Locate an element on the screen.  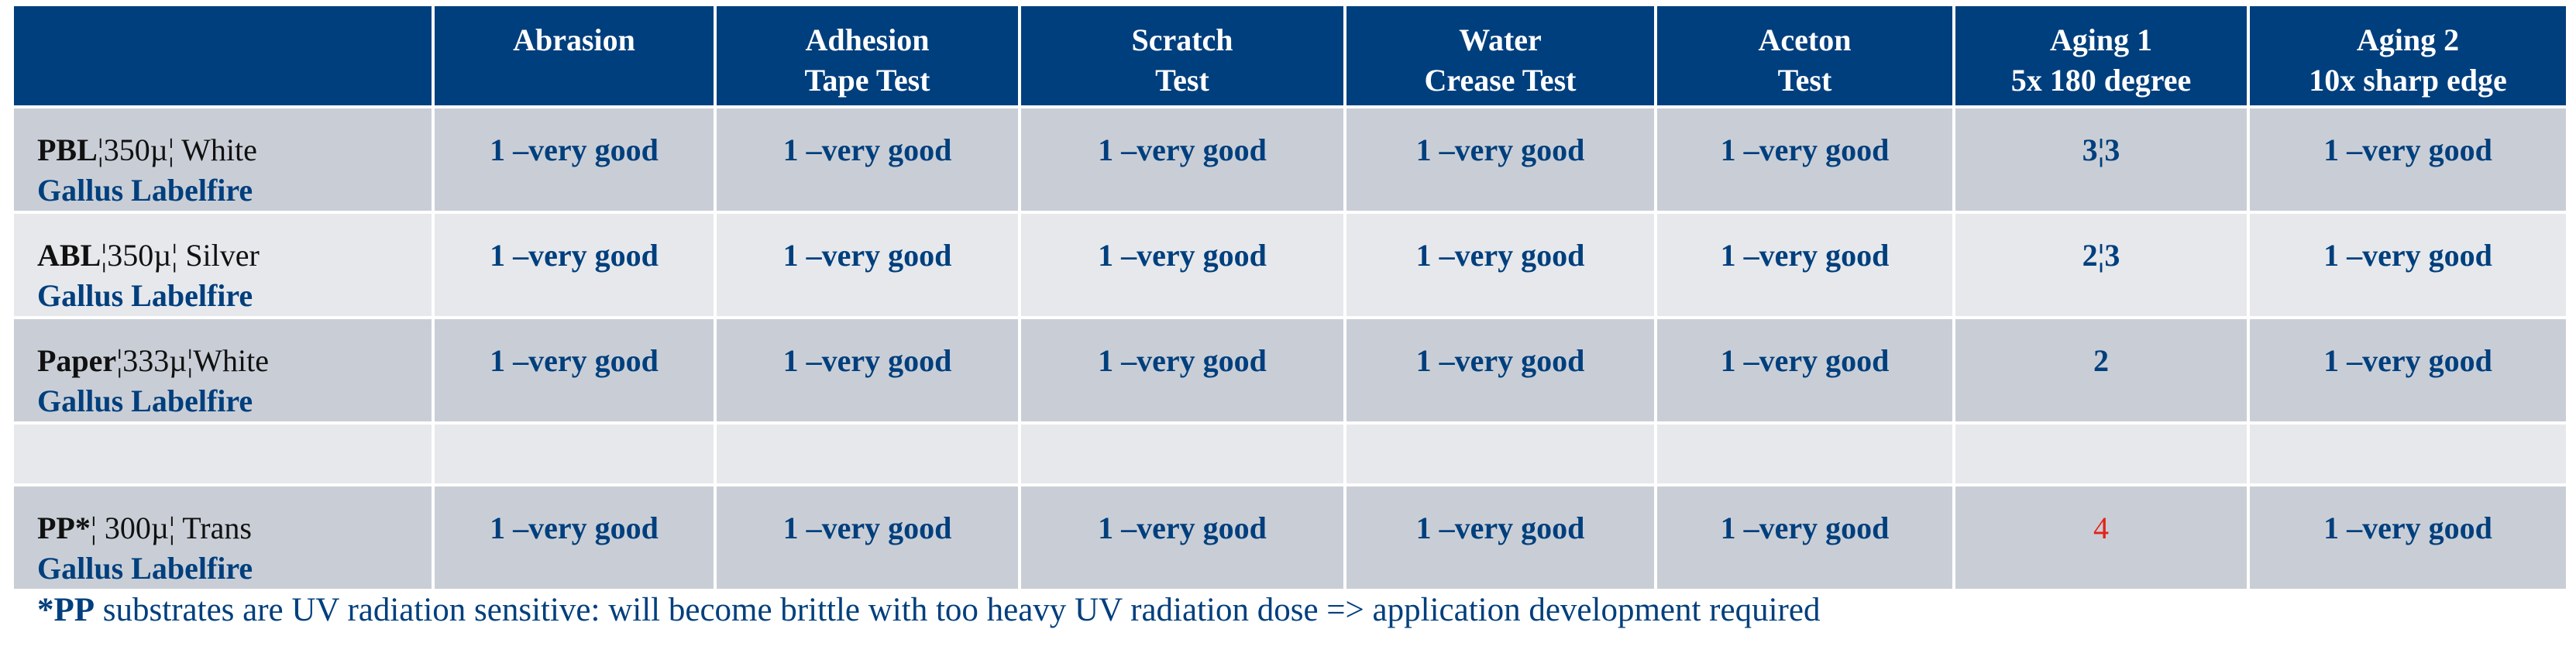
material-cell: Paper¦333µ¦White Gallus Labelfire is located at coordinates (224, 371).